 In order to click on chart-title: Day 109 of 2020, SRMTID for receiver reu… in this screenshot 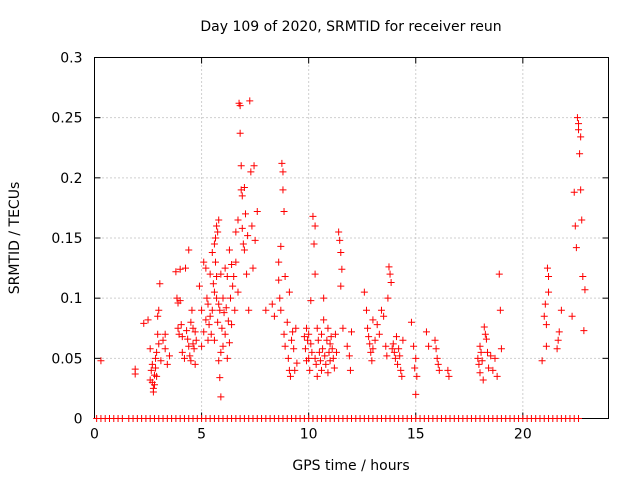, I will do `click(350, 27)`.